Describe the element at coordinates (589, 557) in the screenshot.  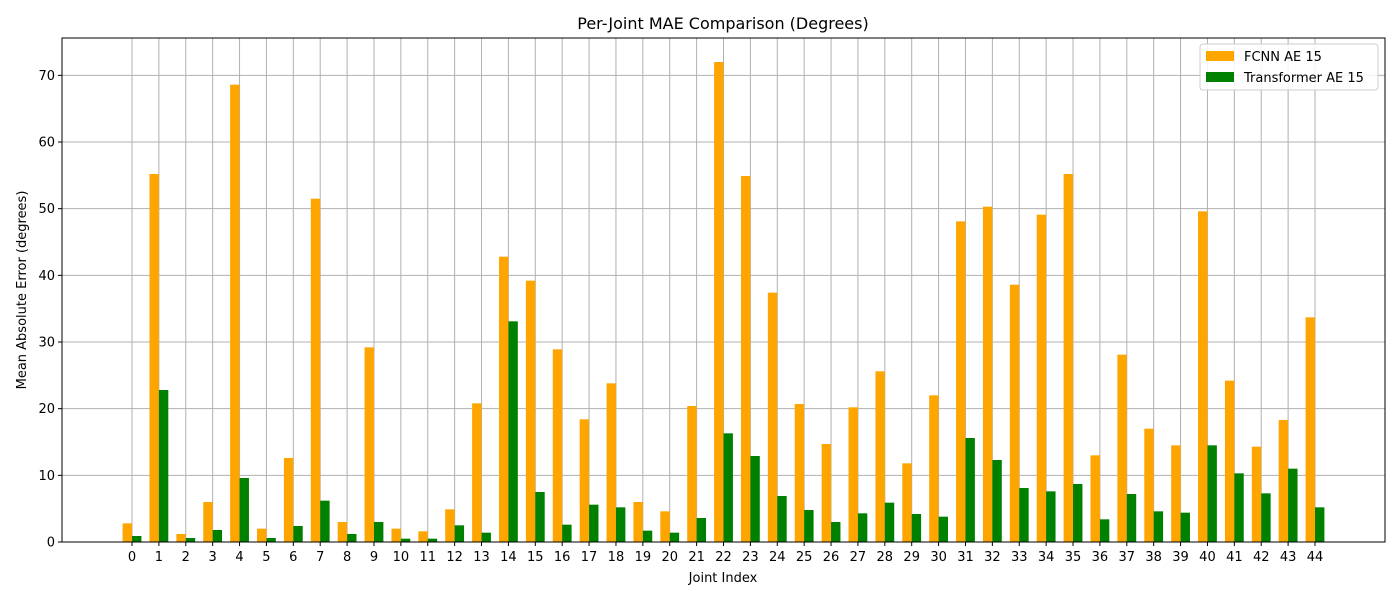
I see `x-tick-label: 17` at that location.